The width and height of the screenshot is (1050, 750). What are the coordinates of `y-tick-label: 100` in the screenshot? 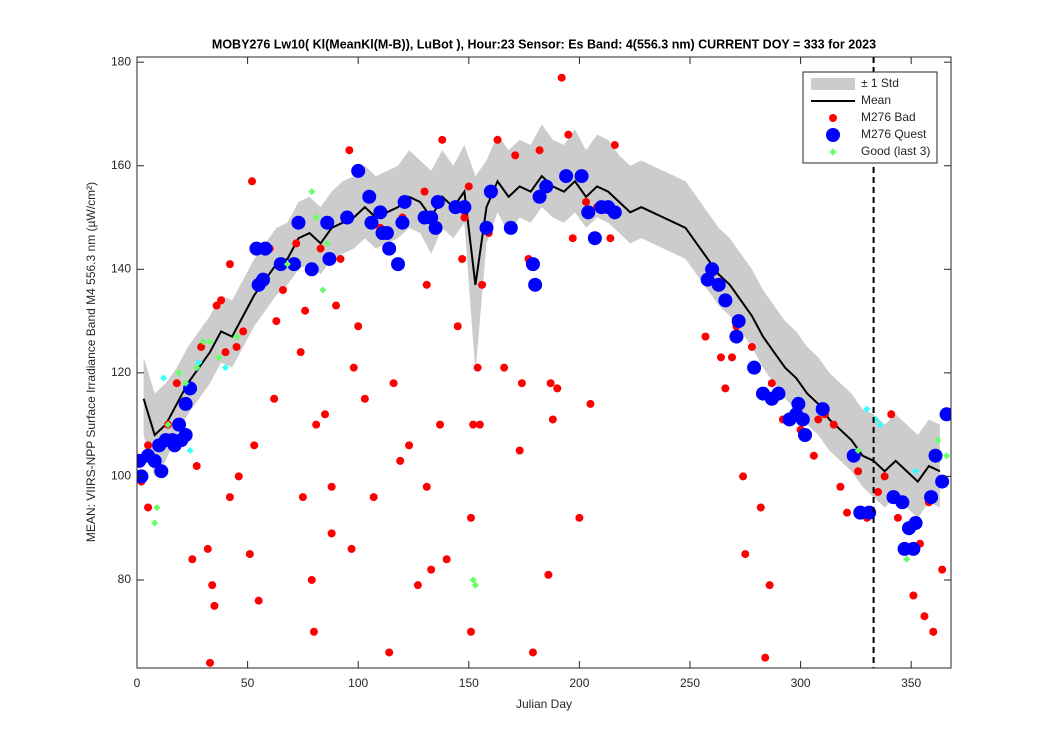 It's located at (121, 476).